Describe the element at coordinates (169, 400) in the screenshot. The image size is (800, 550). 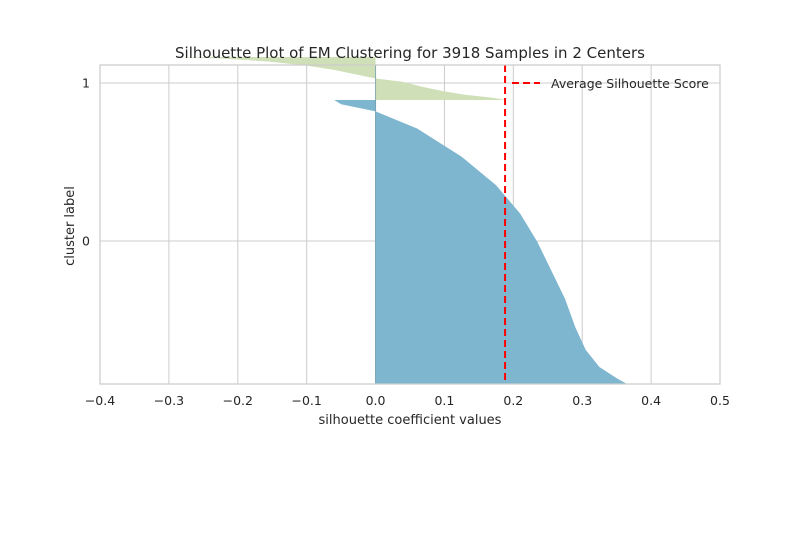
I see `x-tick-label: −0.3` at that location.